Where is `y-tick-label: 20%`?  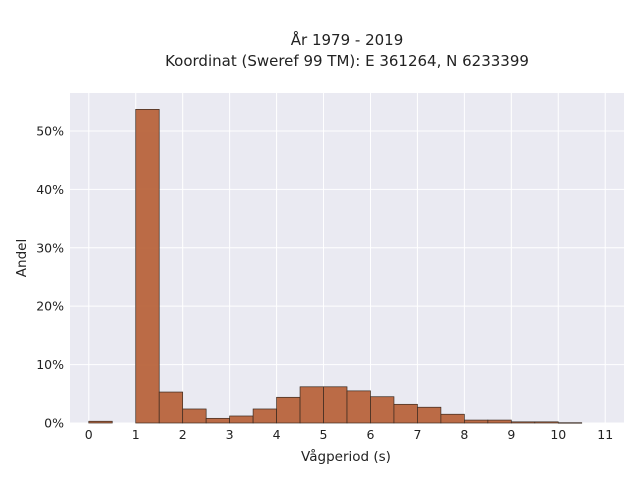
y-tick-label: 20% is located at coordinates (50, 306).